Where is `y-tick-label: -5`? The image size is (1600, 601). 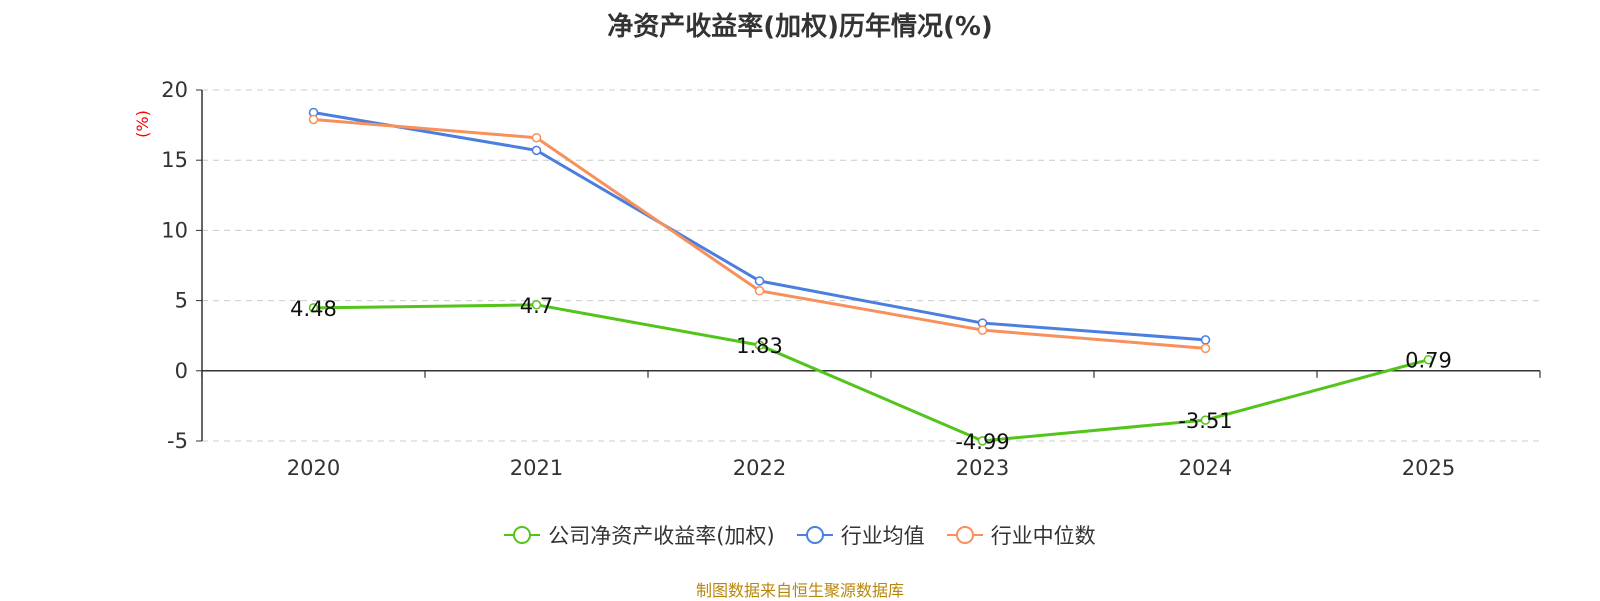 y-tick-label: -5 is located at coordinates (177, 441).